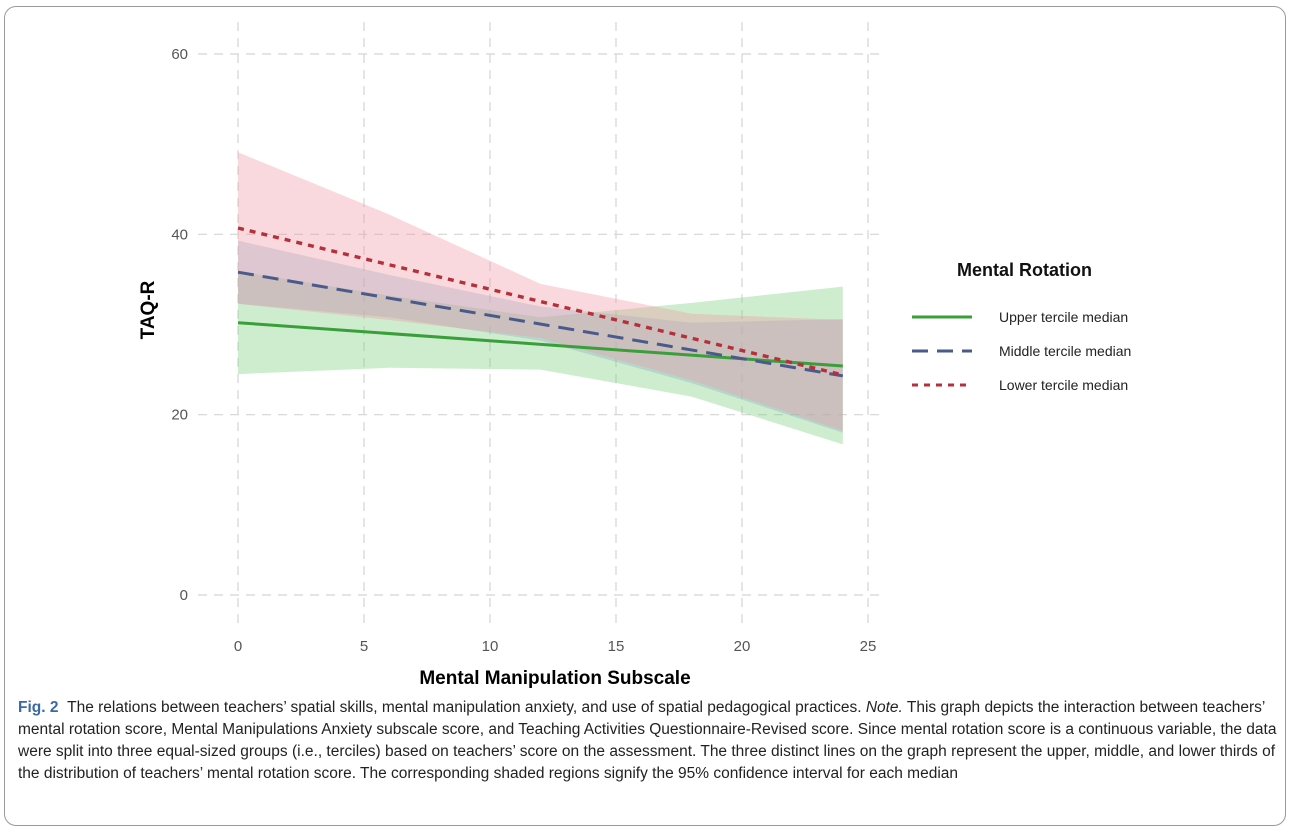  What do you see at coordinates (179, 54) in the screenshot?
I see `y-tick-label: 60` at bounding box center [179, 54].